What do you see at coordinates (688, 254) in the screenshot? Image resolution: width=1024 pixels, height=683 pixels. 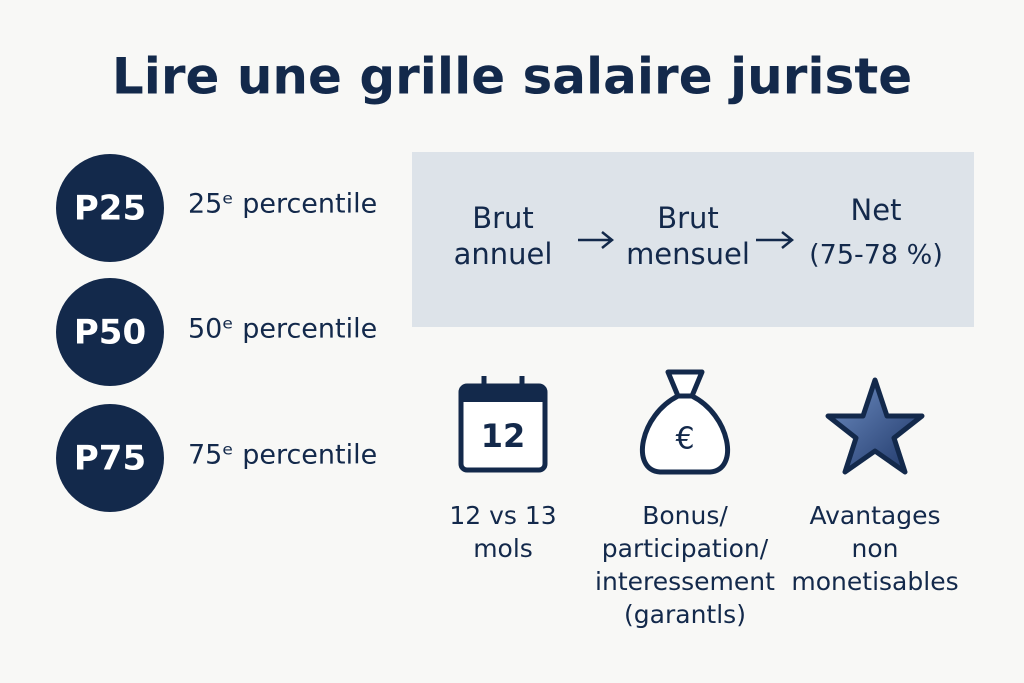 I see `flow-step: mensuel` at bounding box center [688, 254].